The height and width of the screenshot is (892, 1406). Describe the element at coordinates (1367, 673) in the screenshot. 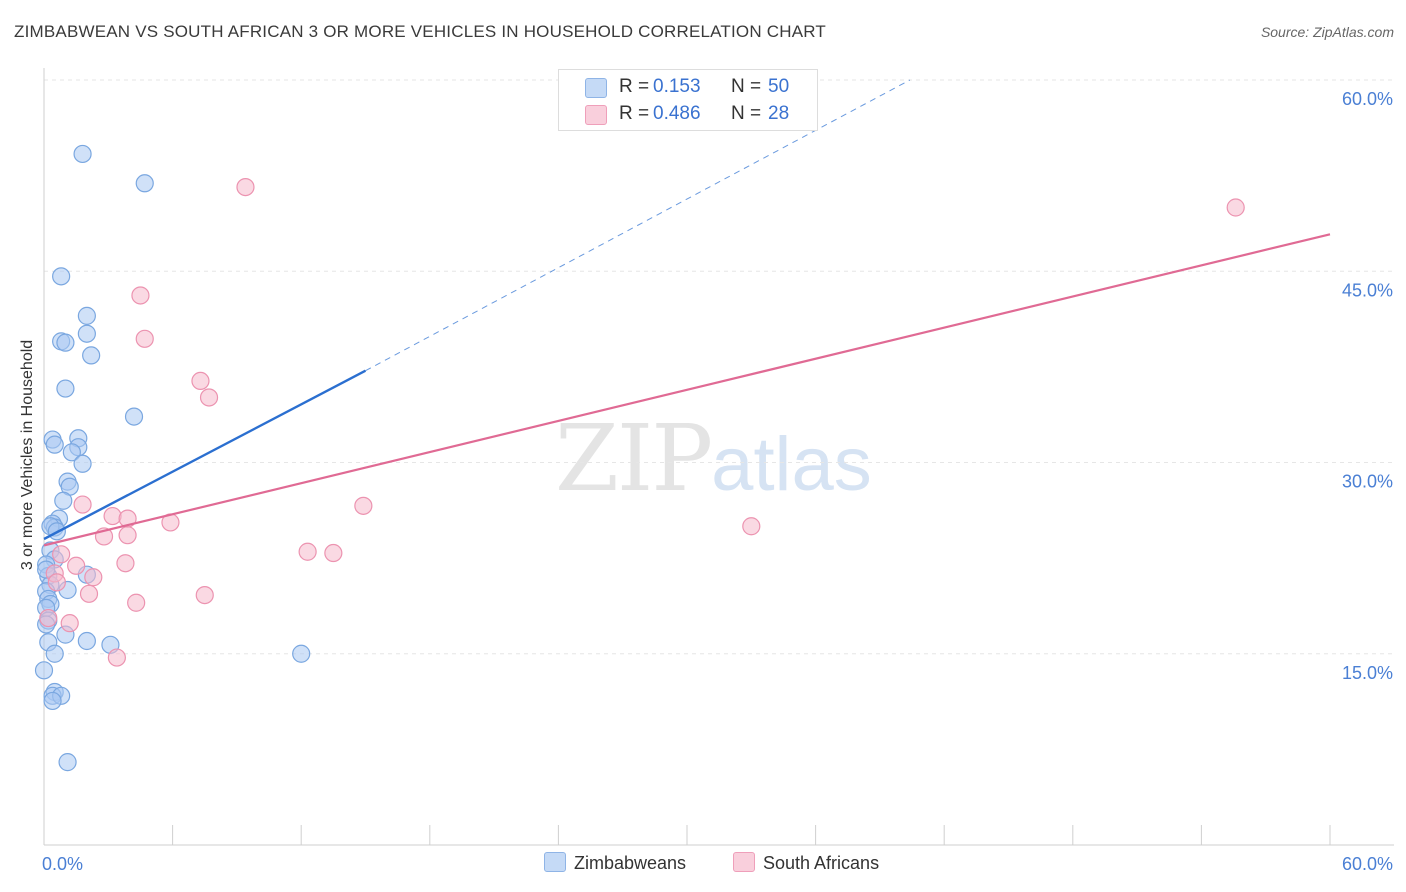

I see `y-tick-label: 15.0%` at that location.